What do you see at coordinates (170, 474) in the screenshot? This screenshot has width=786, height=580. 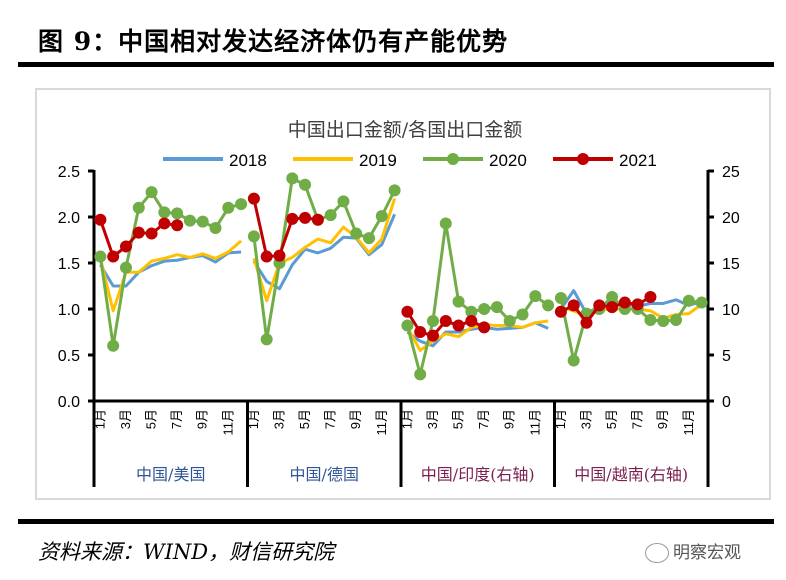 I see `group-label: 中国/美国` at bounding box center [170, 474].